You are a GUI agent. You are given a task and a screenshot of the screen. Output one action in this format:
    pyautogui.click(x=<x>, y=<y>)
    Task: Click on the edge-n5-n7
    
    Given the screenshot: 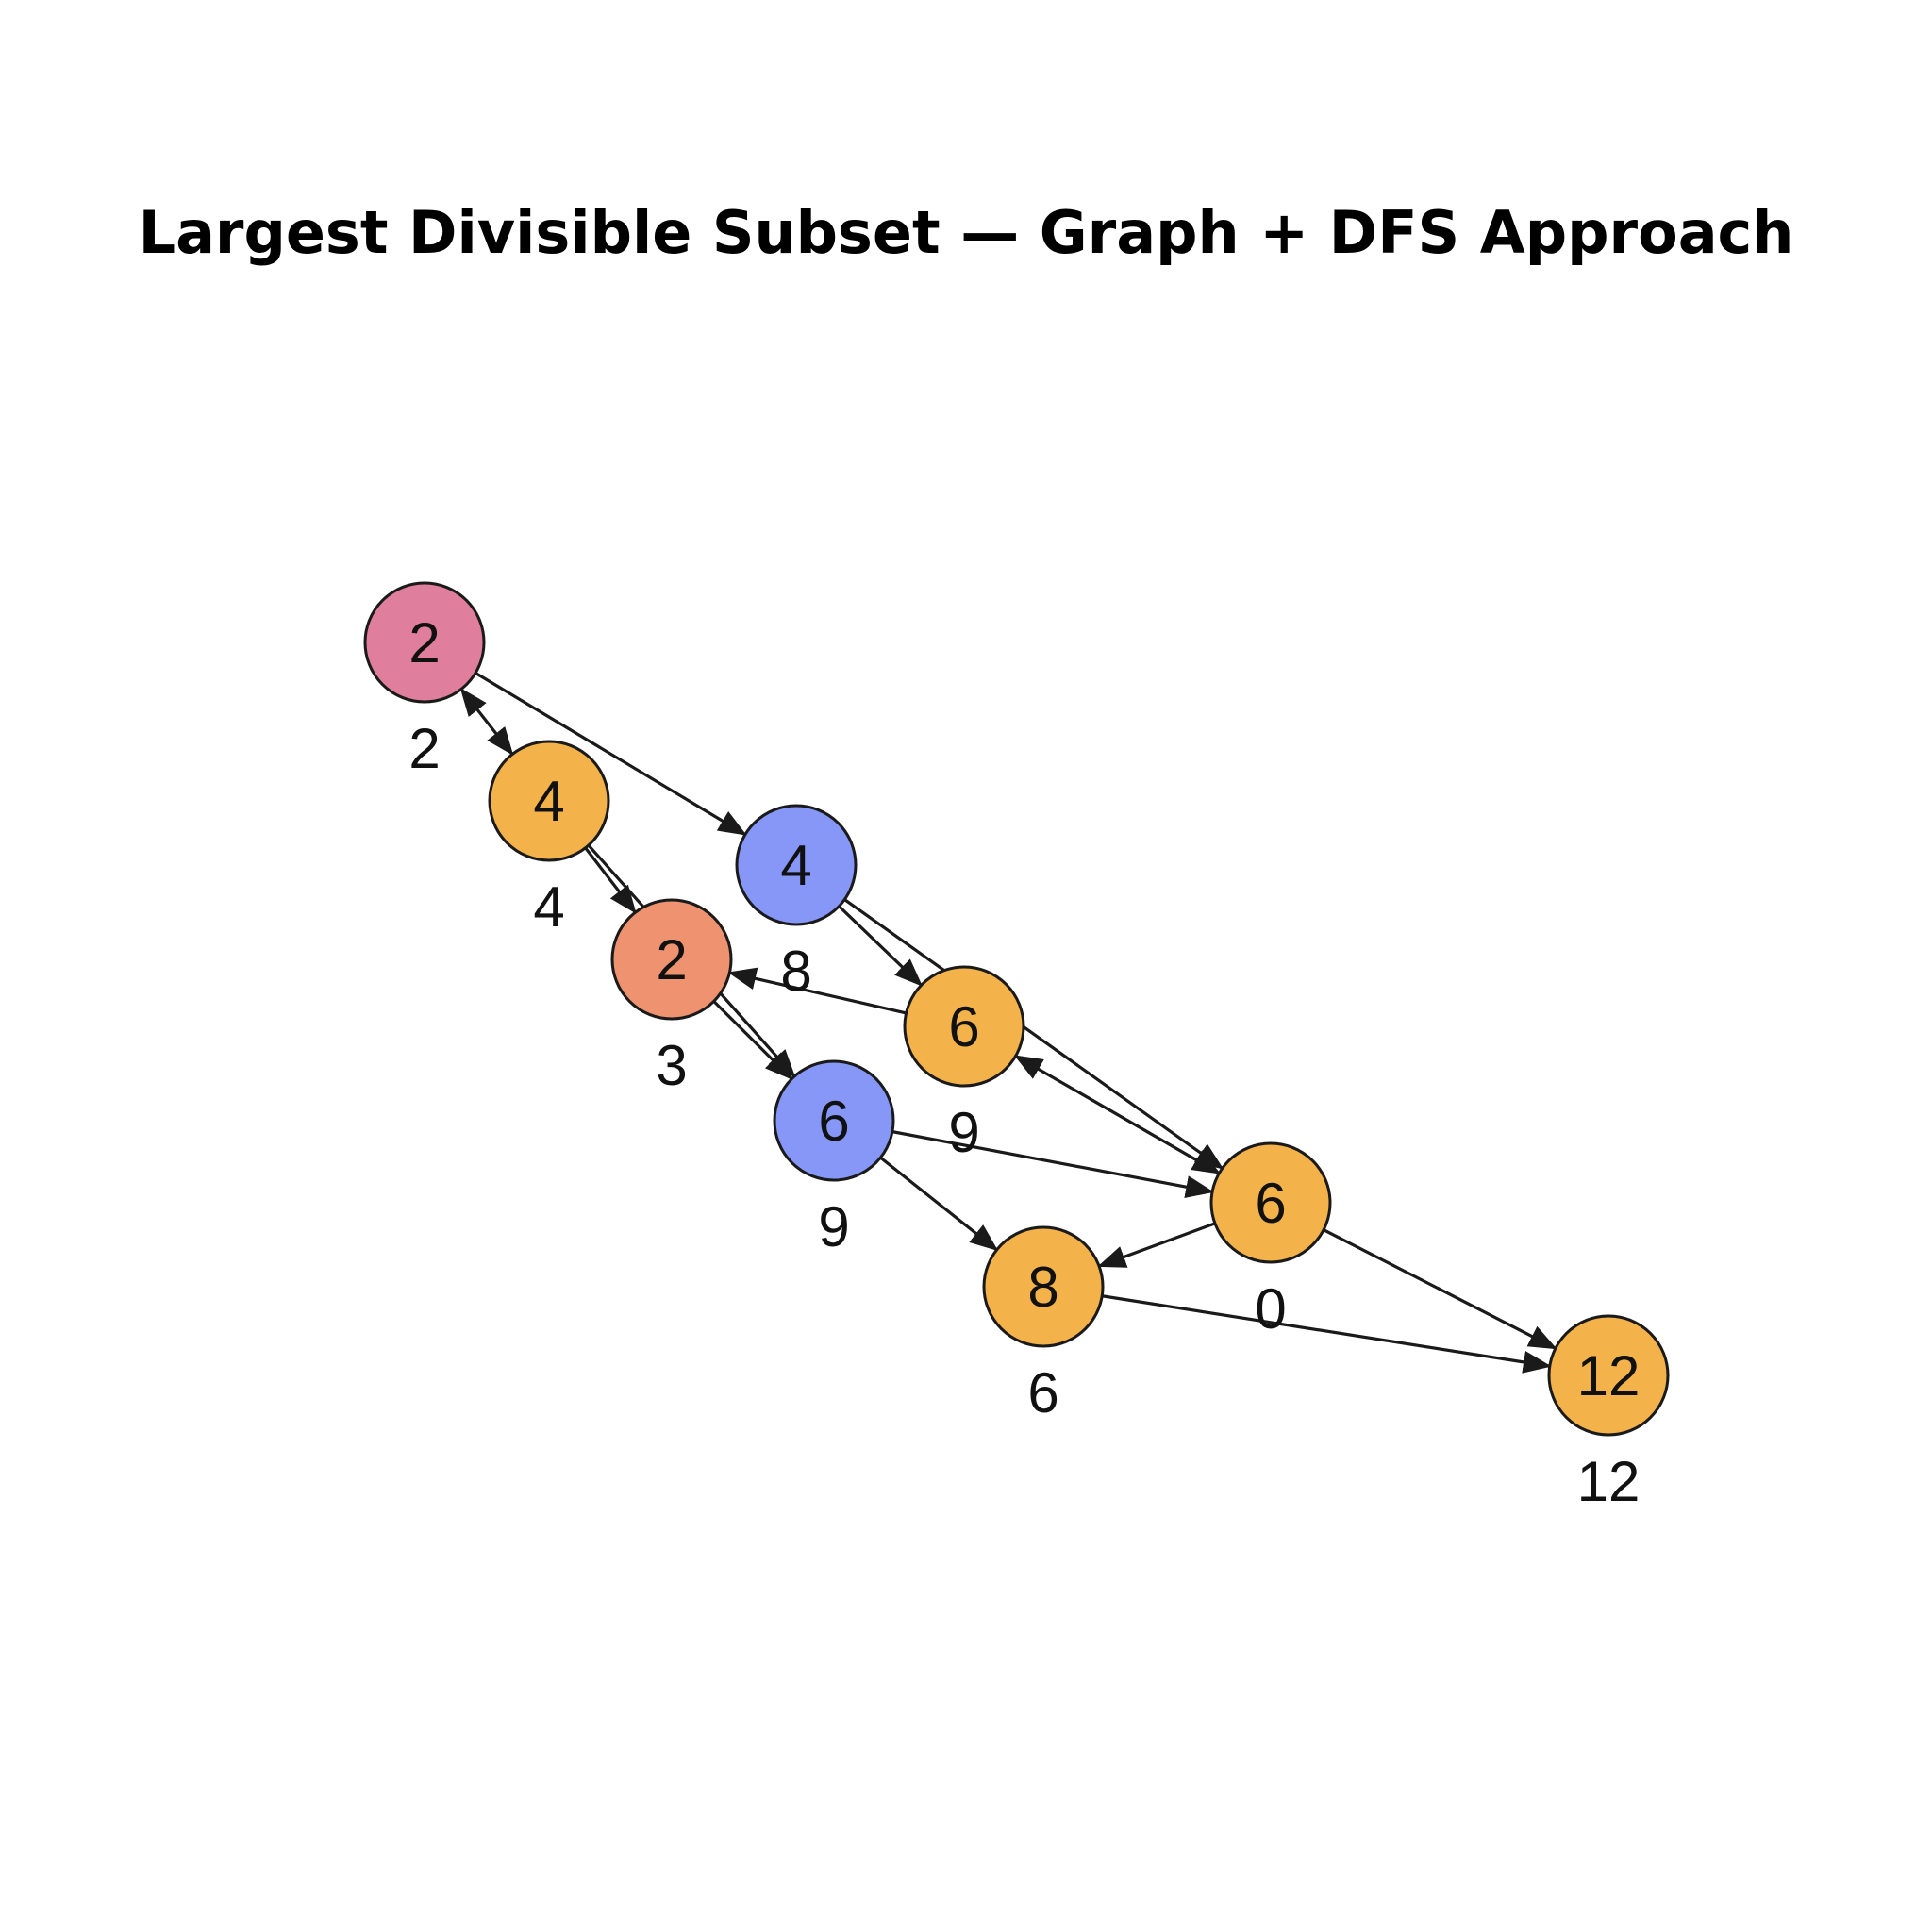 What is the action you would take?
    pyautogui.click(x=939, y=1204)
    